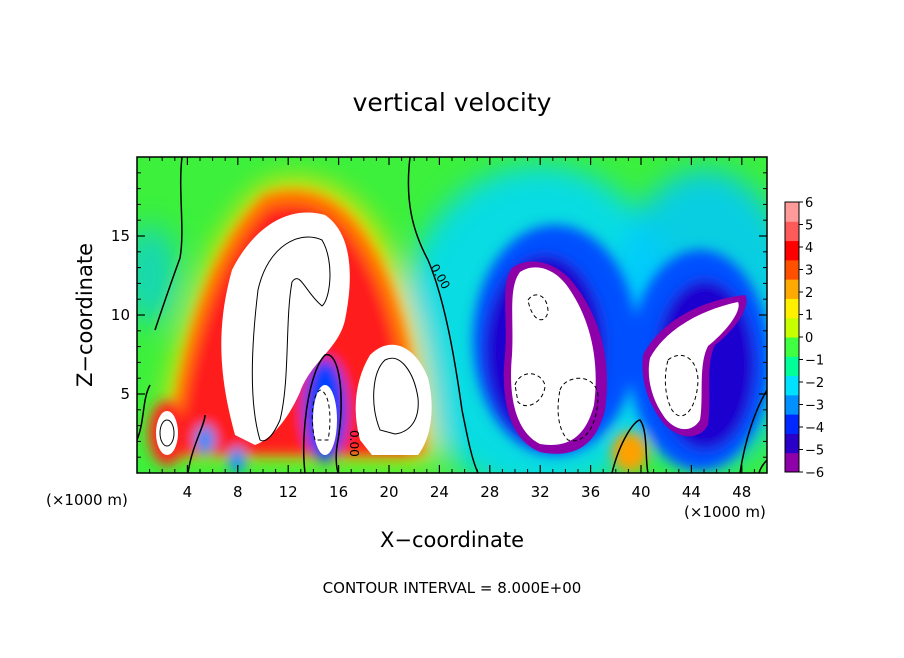 The width and height of the screenshot is (904, 658). I want to click on x-tick-label: 44, so click(691, 492).